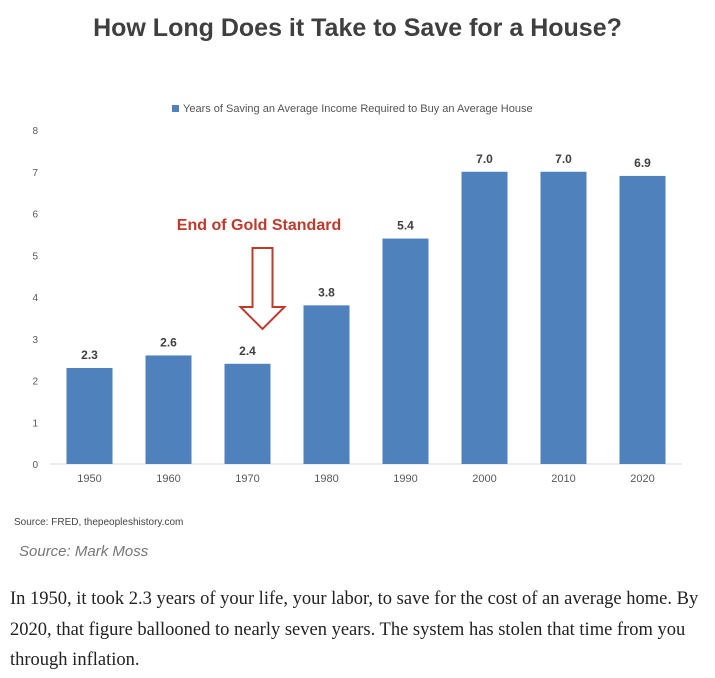  Describe the element at coordinates (247, 479) in the screenshot. I see `x-axis-tick-label: 1970` at that location.